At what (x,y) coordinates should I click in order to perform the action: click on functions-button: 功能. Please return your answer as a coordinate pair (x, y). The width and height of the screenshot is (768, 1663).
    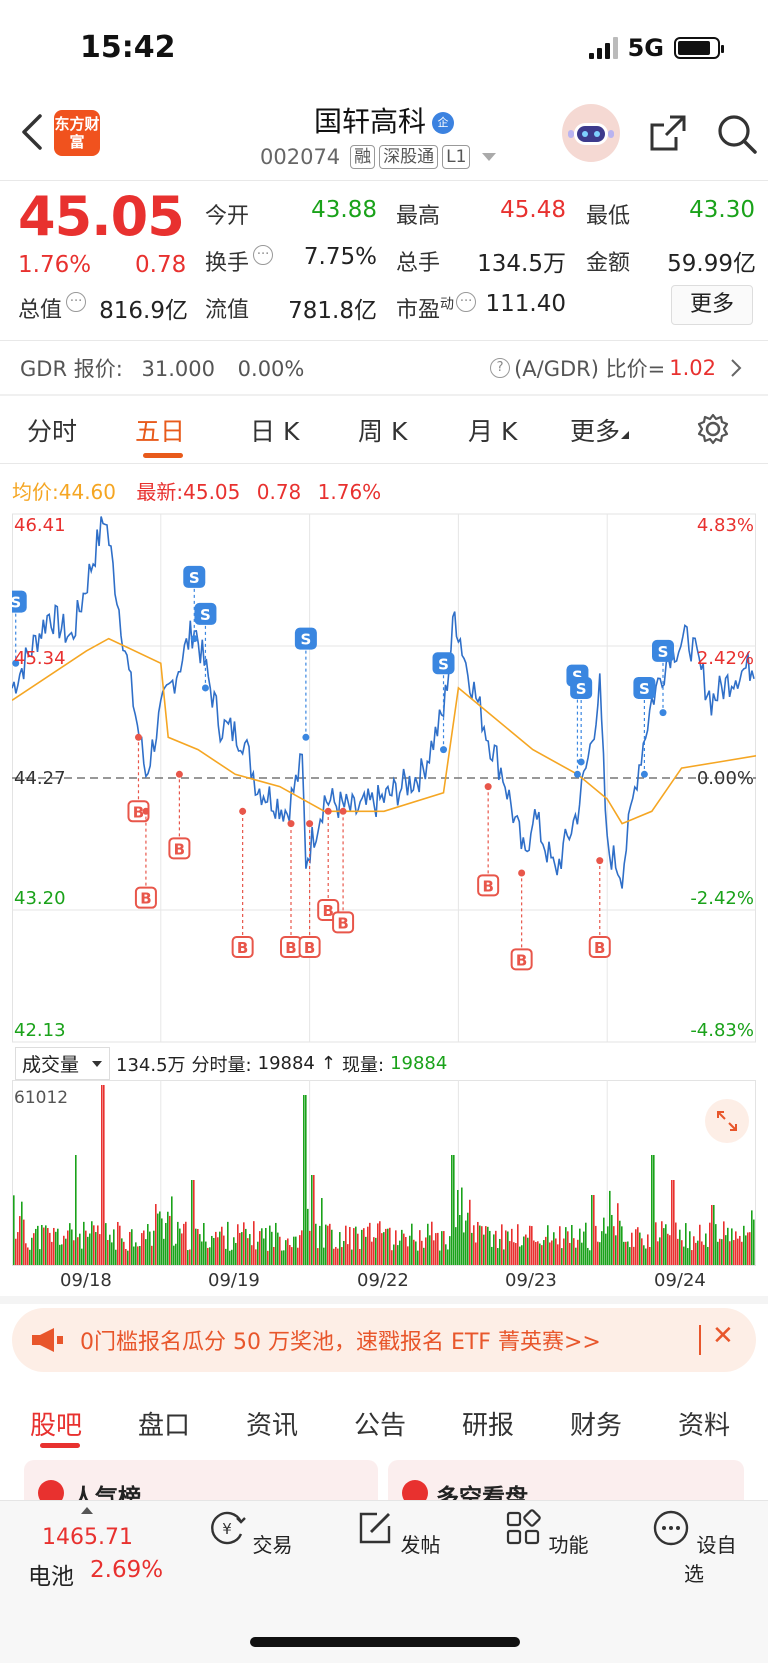
    Looking at the image, I should click on (546, 1533).